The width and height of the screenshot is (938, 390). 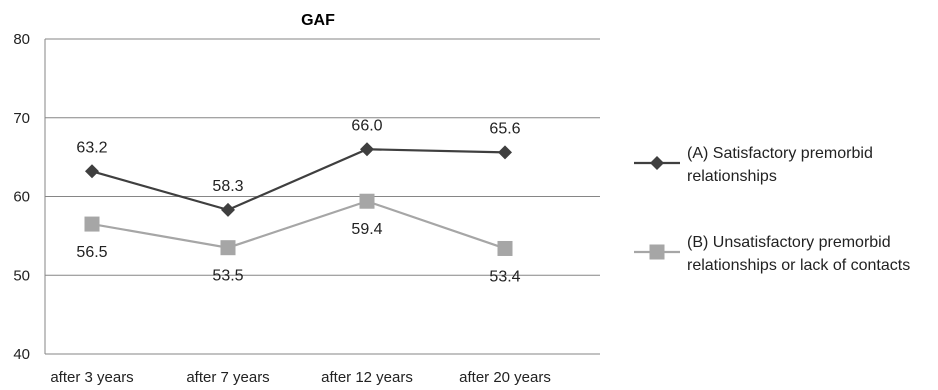 I want to click on data-label: 59.4, so click(x=366, y=229).